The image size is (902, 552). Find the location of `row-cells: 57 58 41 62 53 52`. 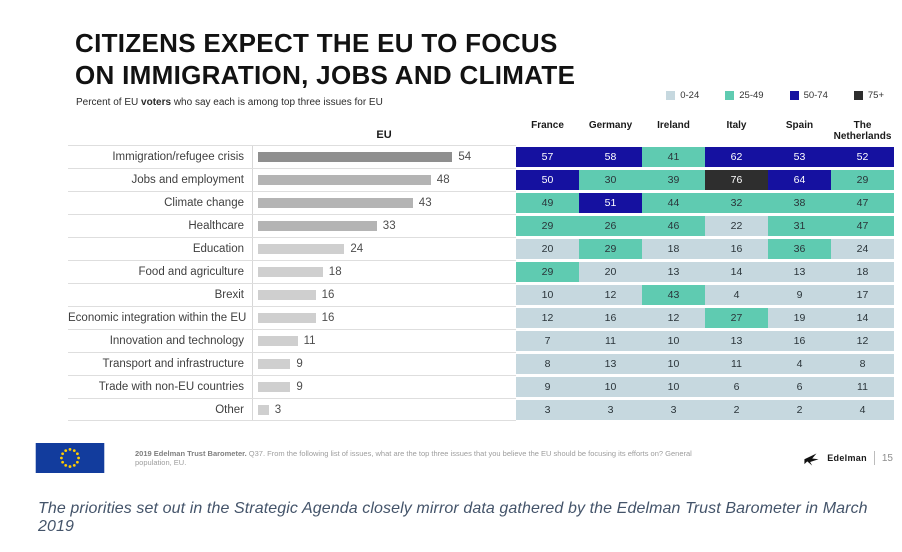

row-cells: 57 58 41 62 53 52 is located at coordinates (705, 156).